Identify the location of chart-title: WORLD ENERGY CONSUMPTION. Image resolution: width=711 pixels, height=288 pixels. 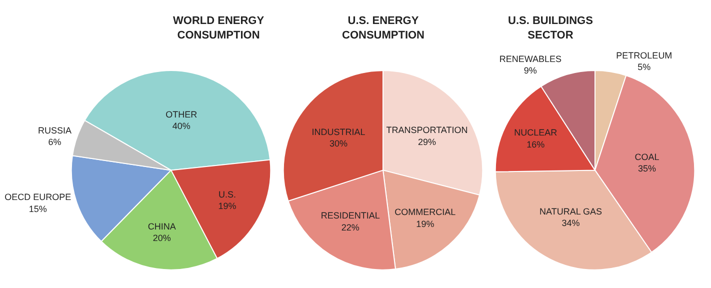
(219, 28).